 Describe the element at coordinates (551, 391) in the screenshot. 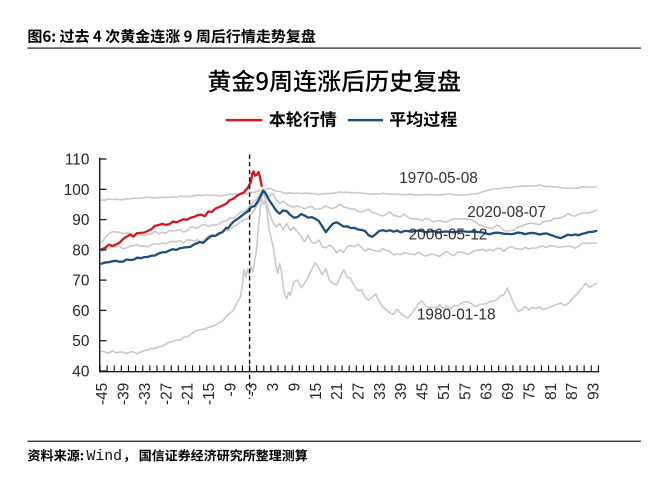

I see `svg-text: 81` at that location.